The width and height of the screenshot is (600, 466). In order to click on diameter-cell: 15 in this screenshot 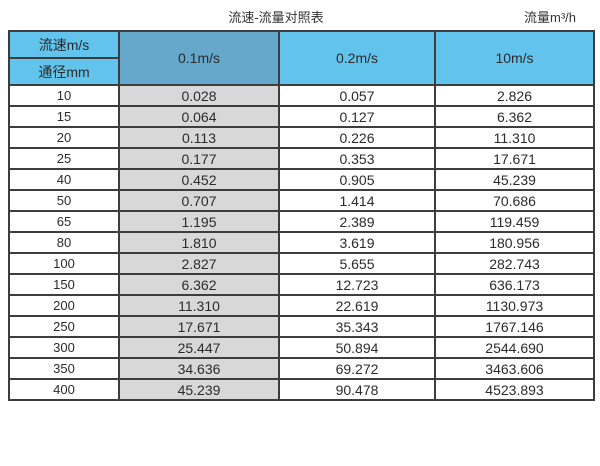, I will do `click(64, 116)`.